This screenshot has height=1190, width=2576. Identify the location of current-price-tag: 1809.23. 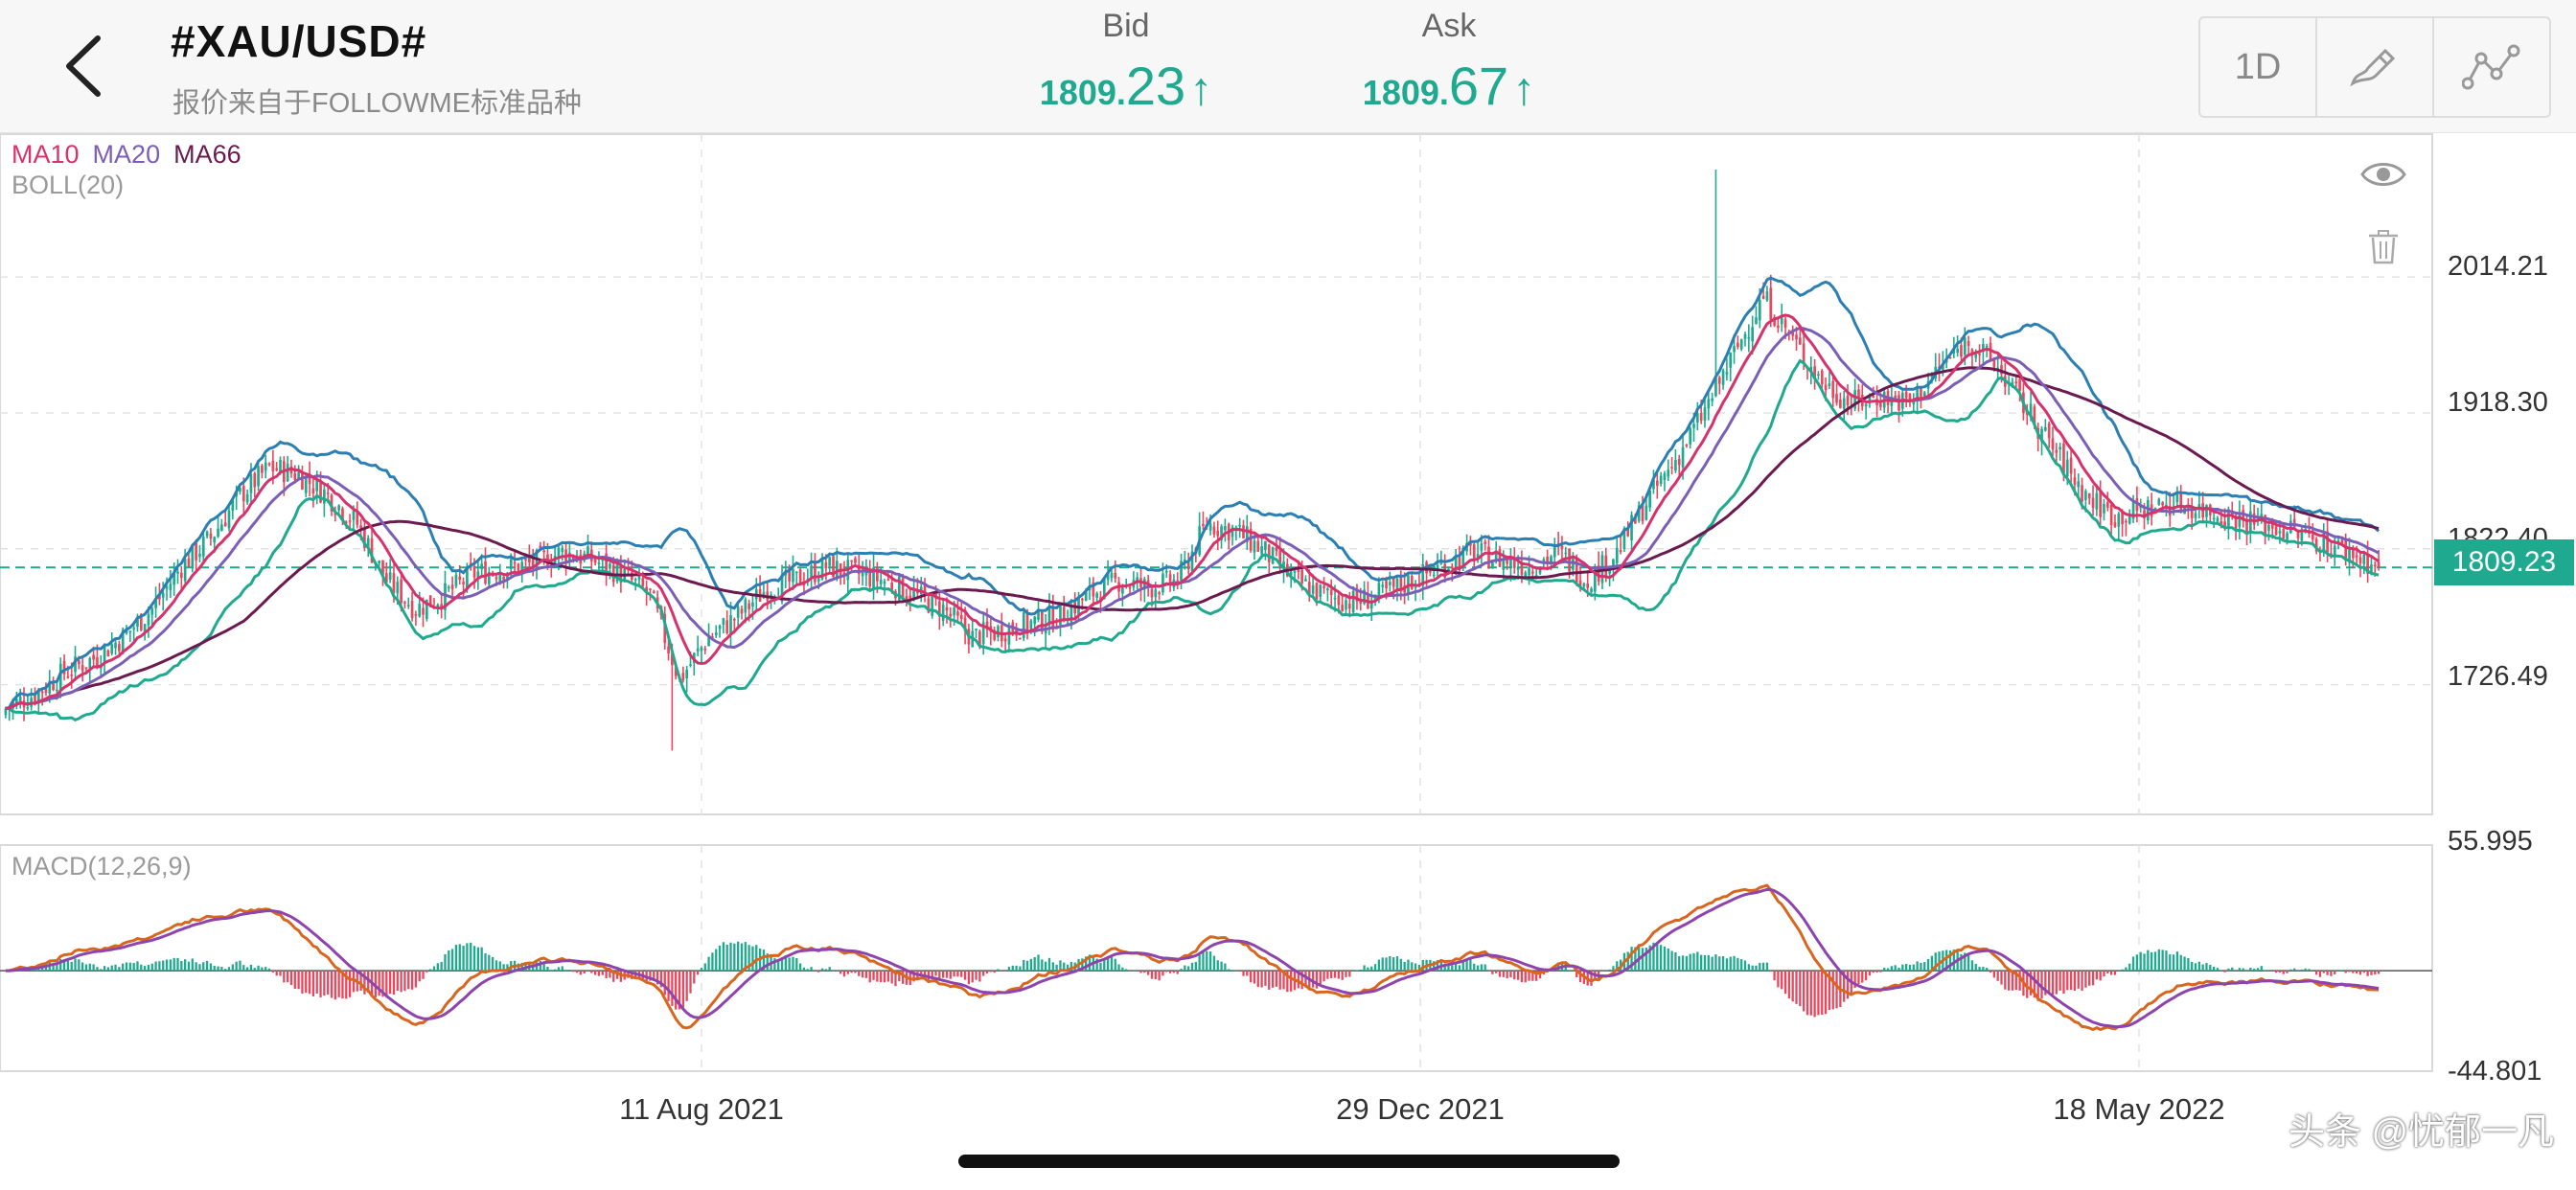
(2504, 562).